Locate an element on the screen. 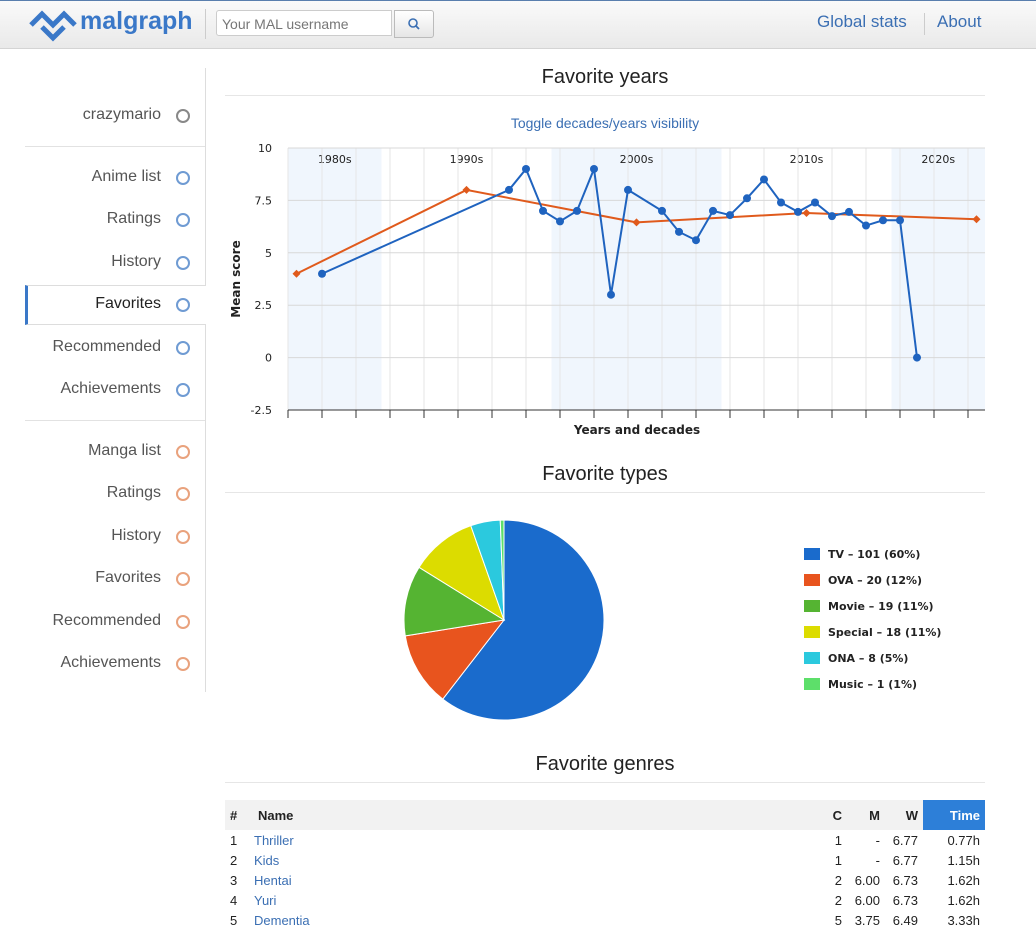 The image size is (1036, 930). y-axis-label: Mean score is located at coordinates (236, 278).